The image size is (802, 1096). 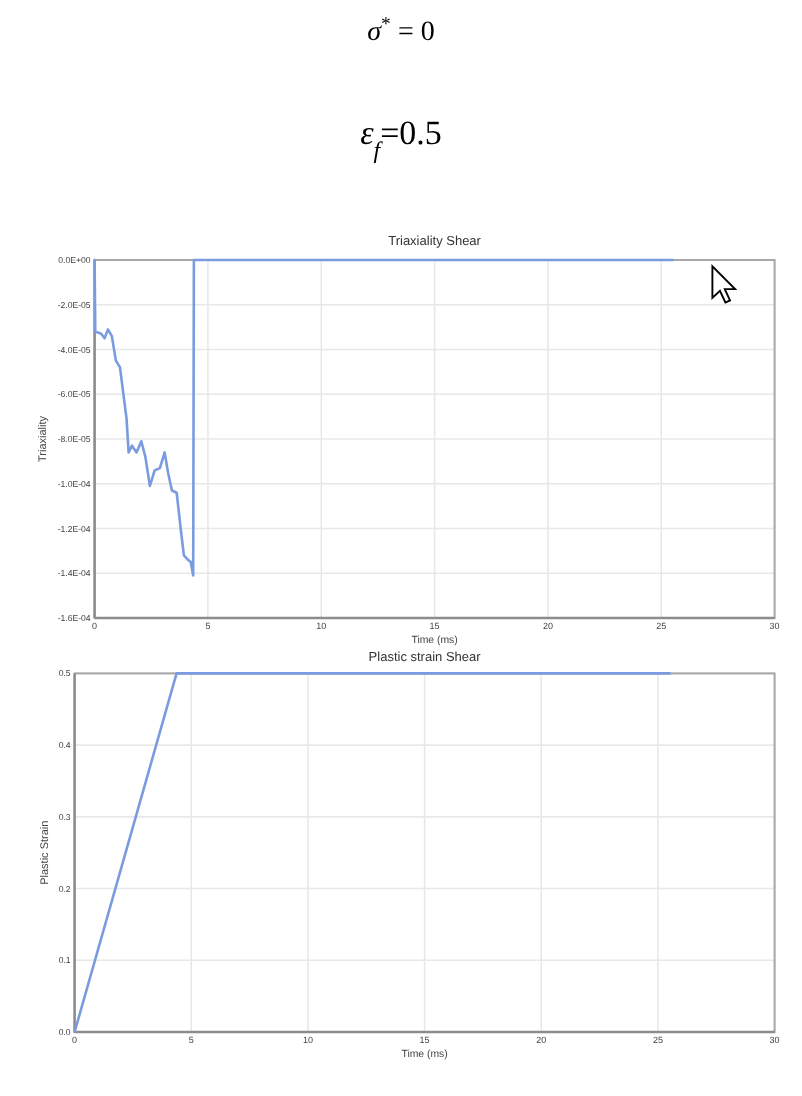 I want to click on text: ε$_{f}$=0.5, so click(x=401, y=139).